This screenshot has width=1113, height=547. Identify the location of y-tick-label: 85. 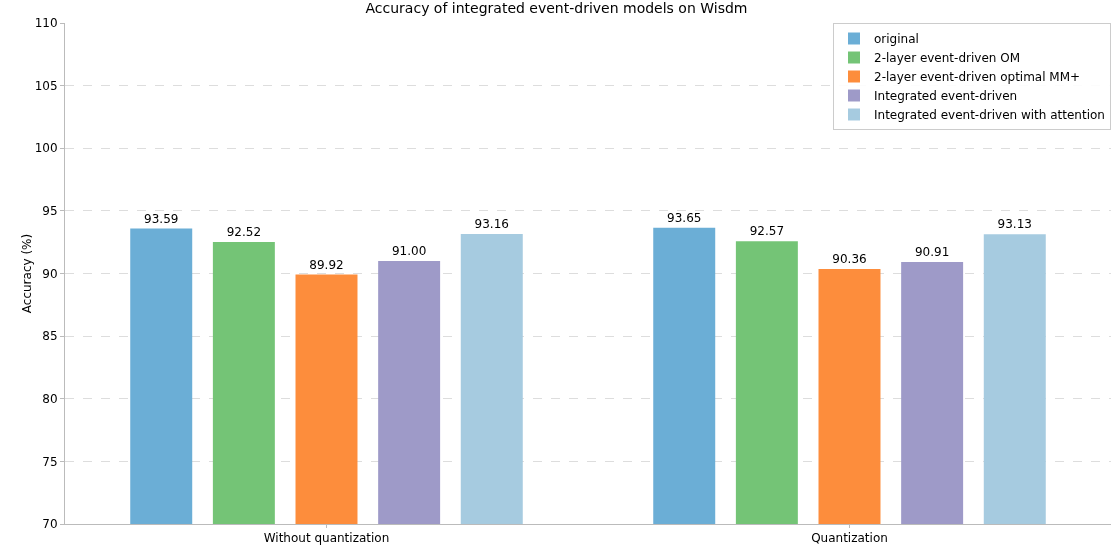
(50, 336).